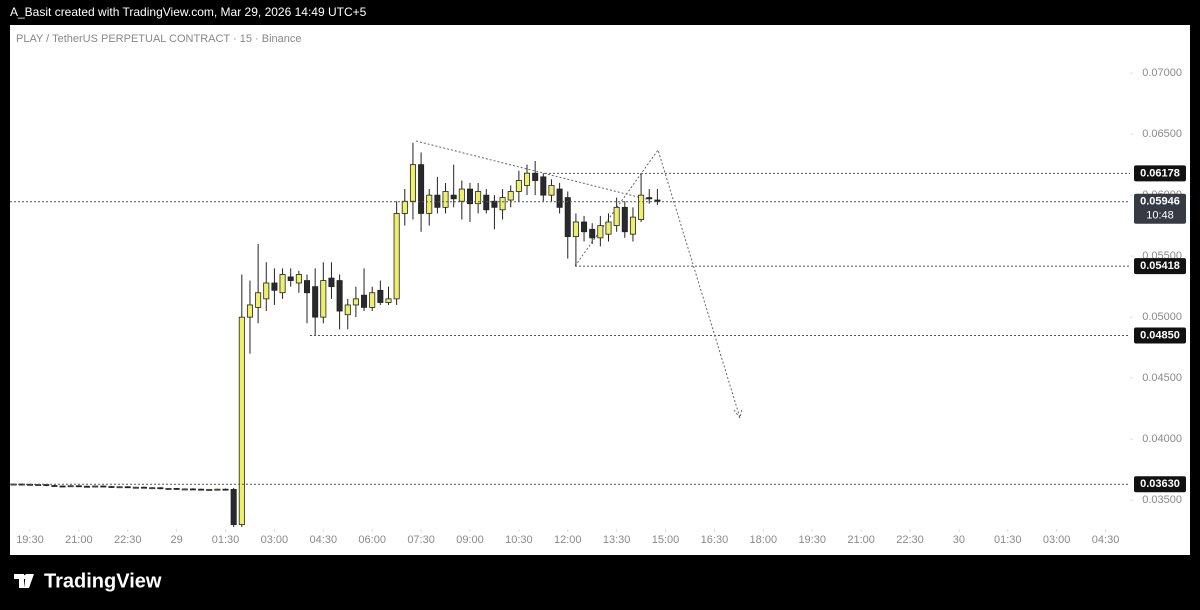  What do you see at coordinates (421, 540) in the screenshot?
I see `x-tick-label: 07:30` at bounding box center [421, 540].